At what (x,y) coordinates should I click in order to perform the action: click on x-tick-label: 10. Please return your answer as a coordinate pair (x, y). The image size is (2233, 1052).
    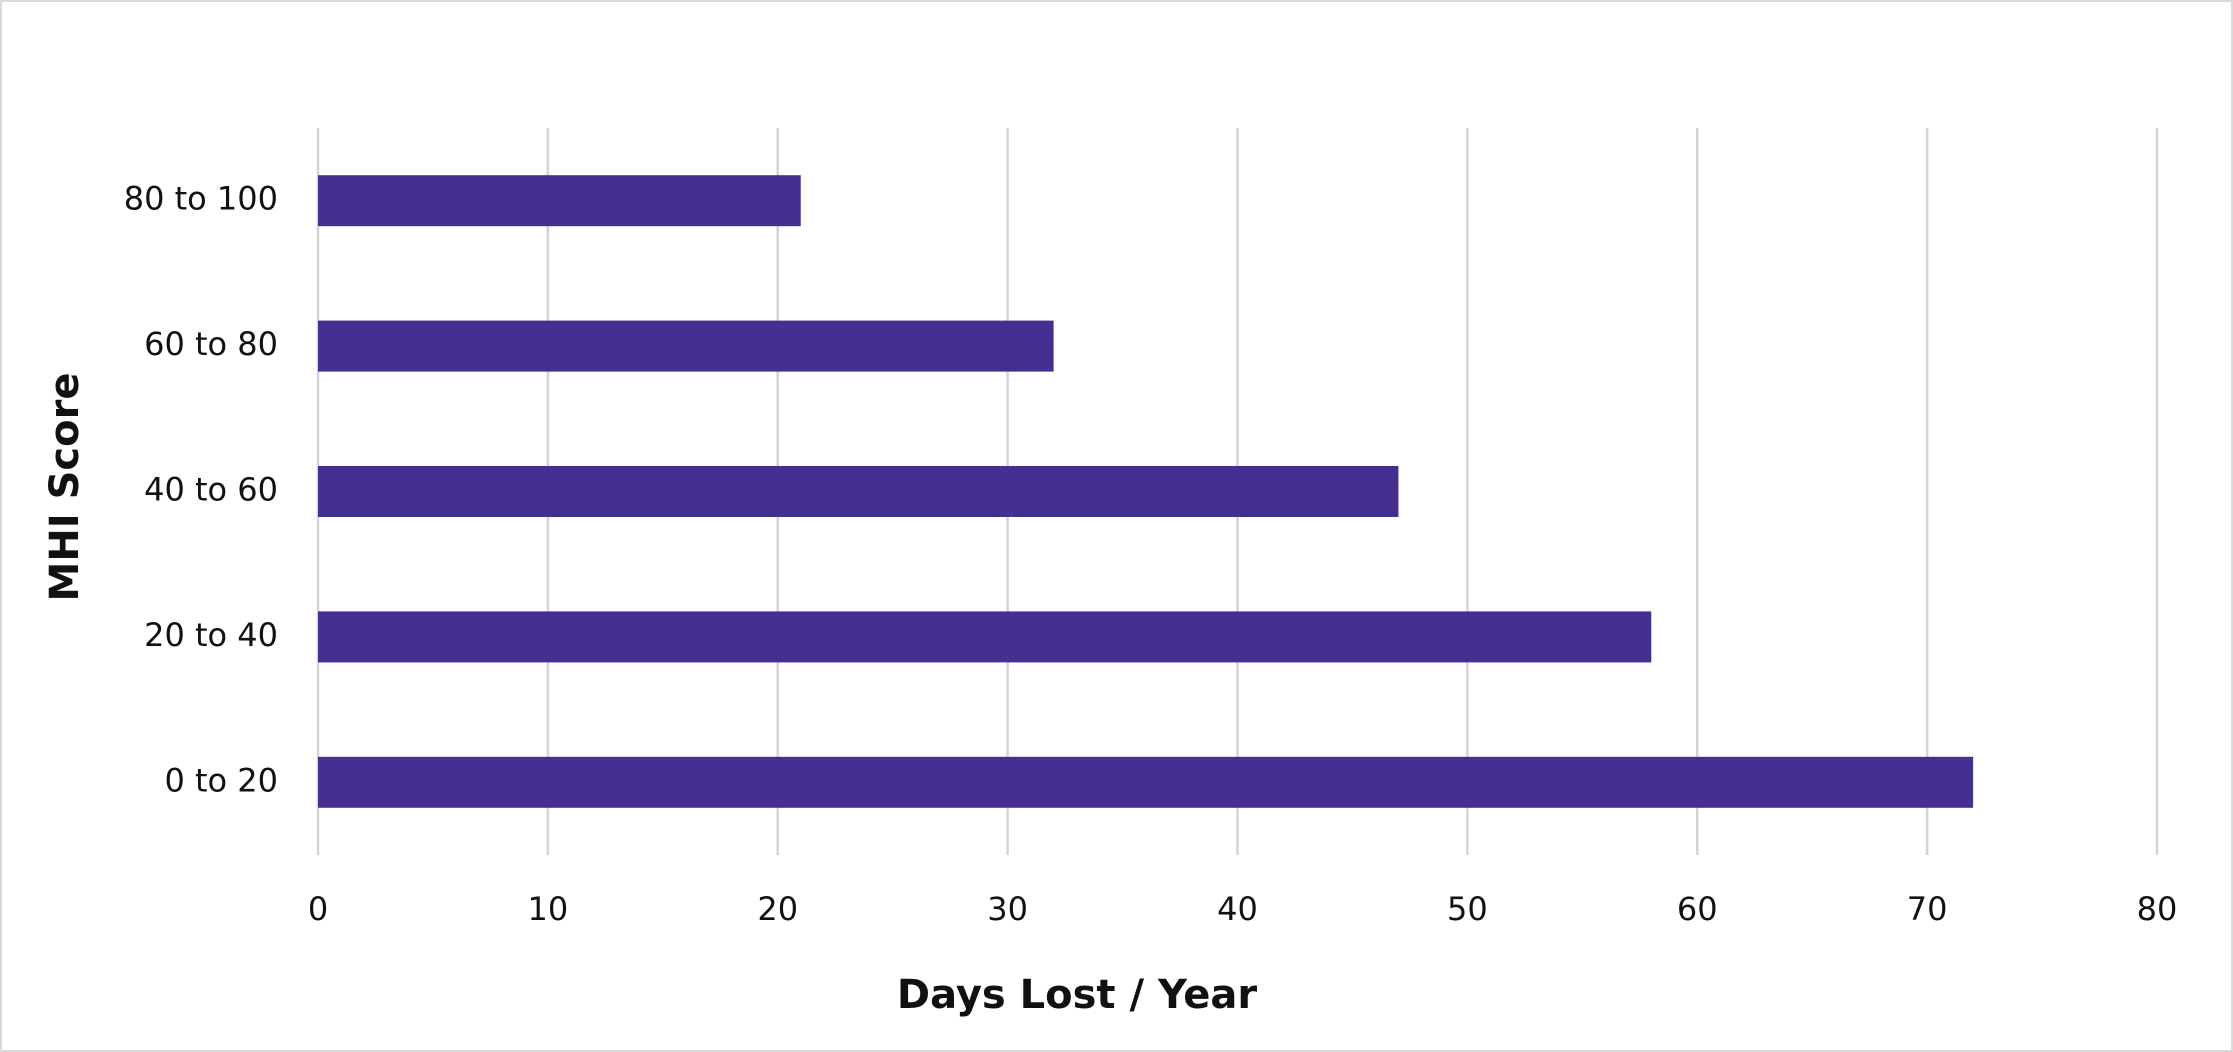
    Looking at the image, I should click on (548, 909).